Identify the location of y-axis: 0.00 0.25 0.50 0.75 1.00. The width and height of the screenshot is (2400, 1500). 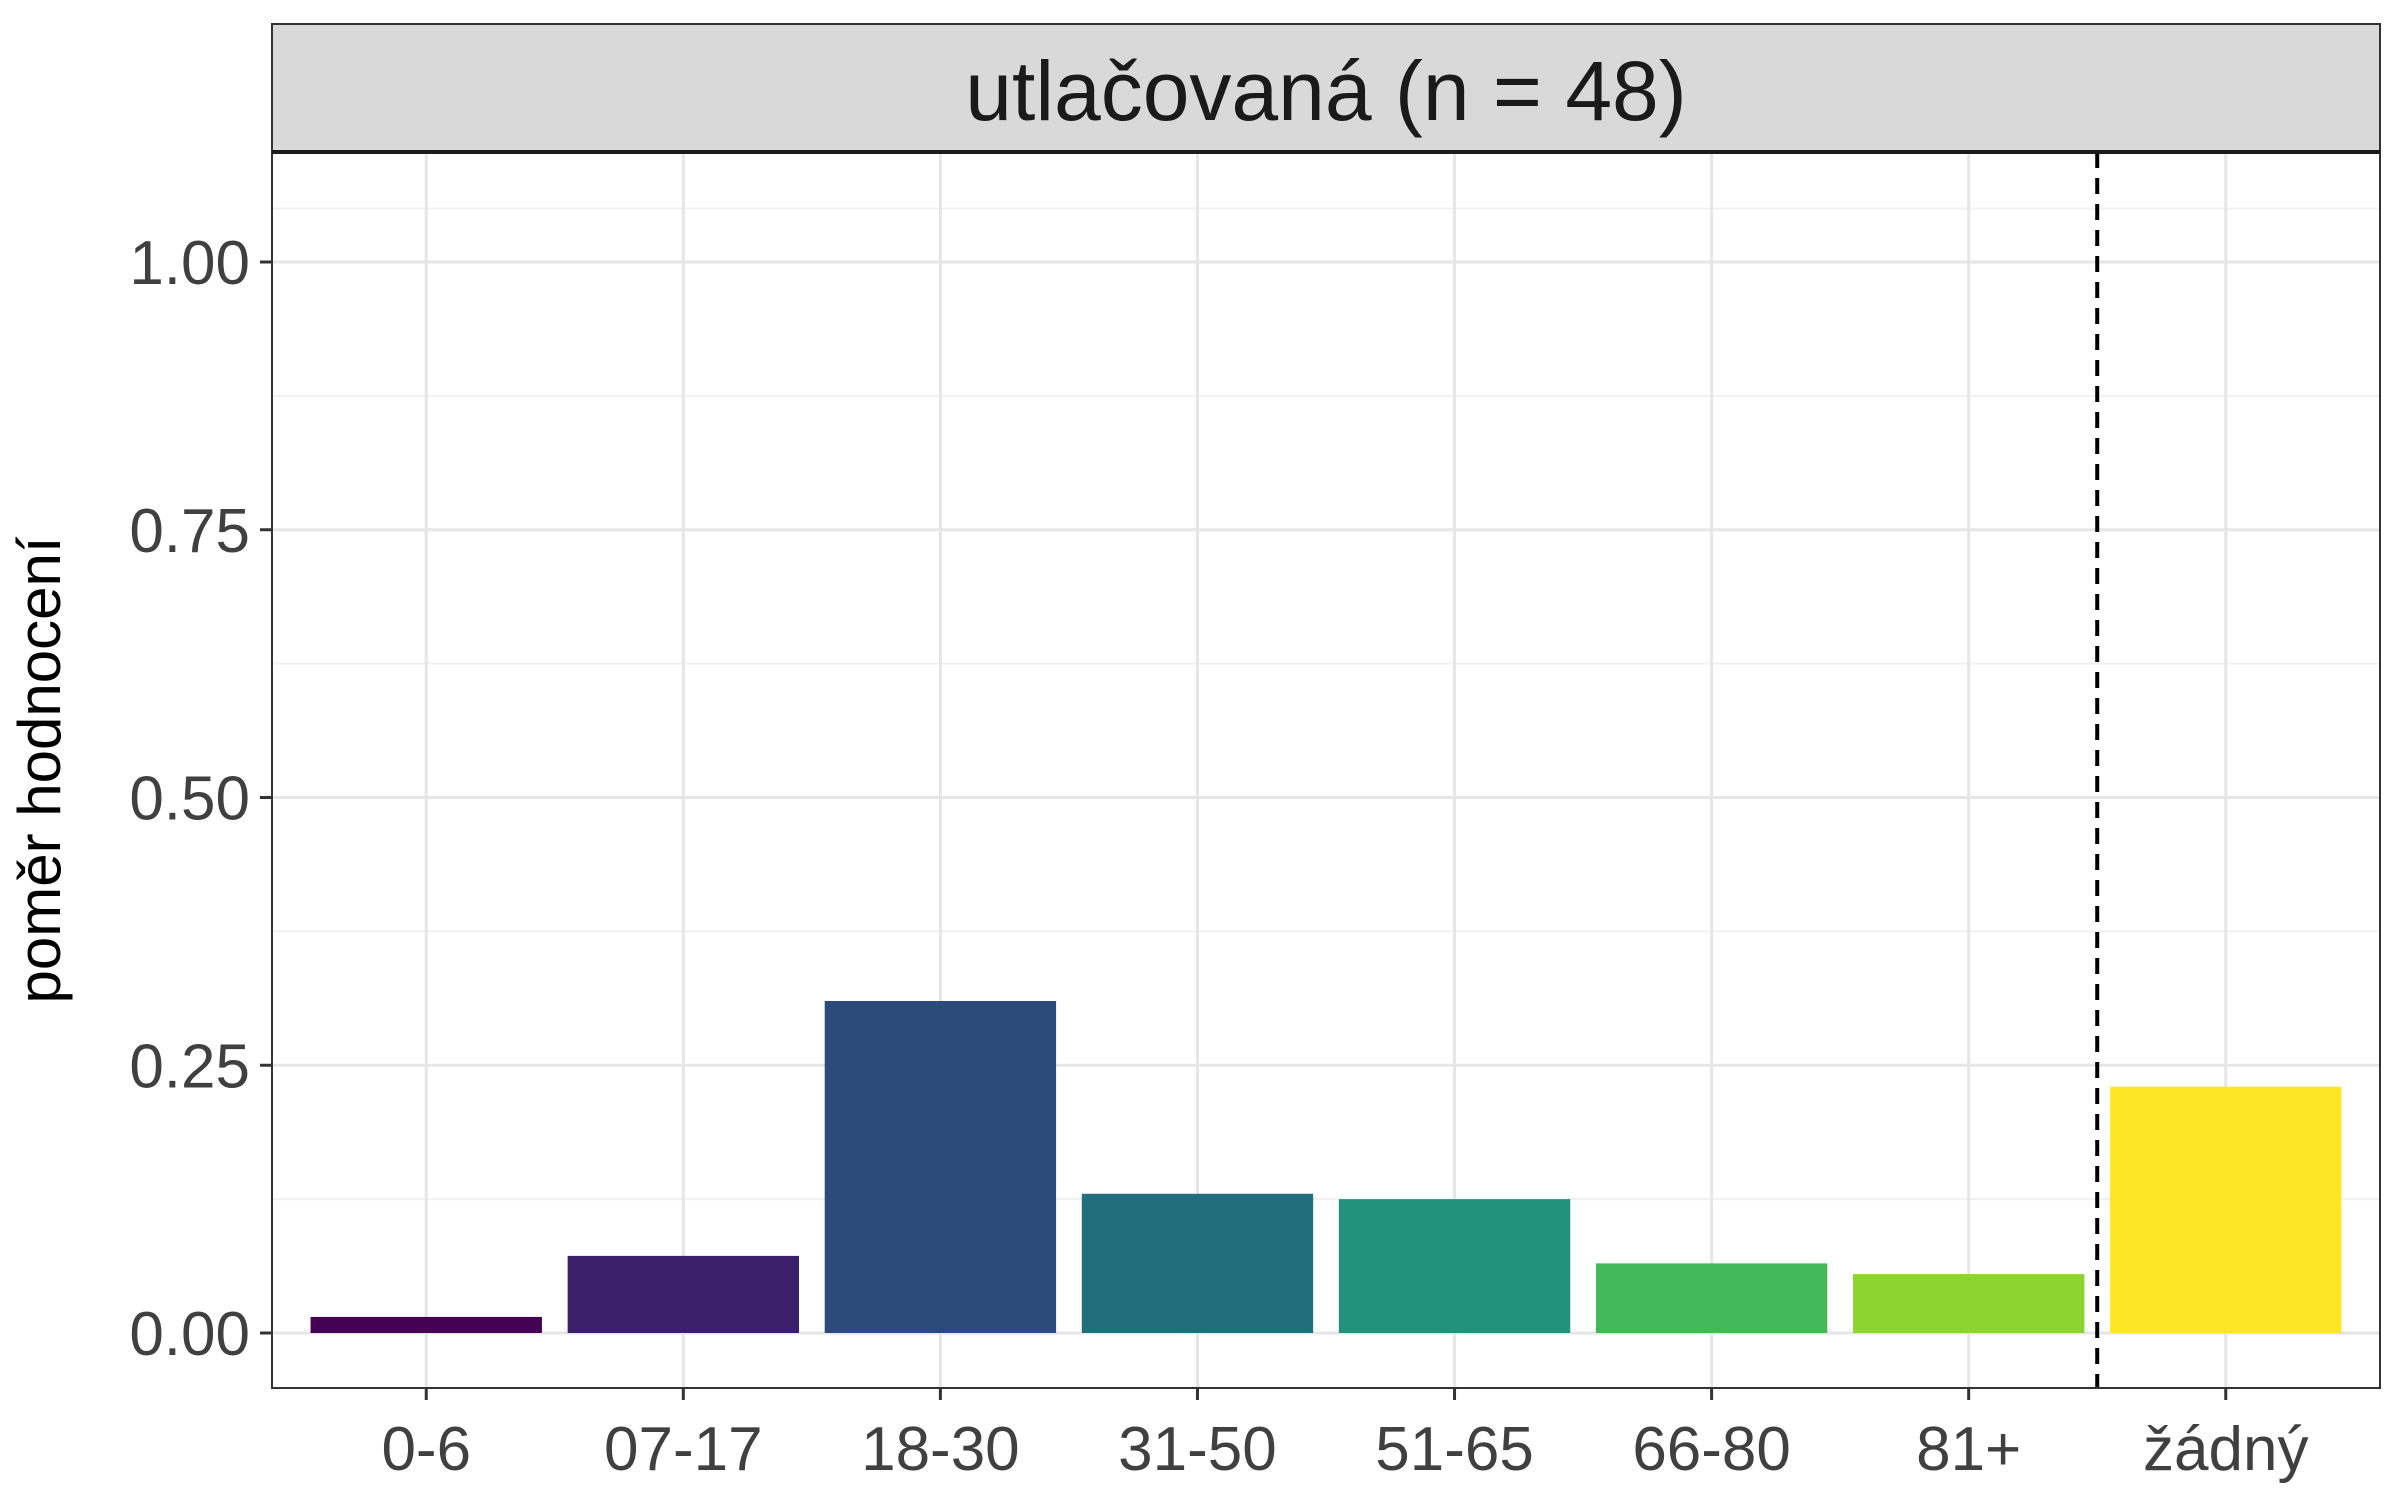
(200, 799).